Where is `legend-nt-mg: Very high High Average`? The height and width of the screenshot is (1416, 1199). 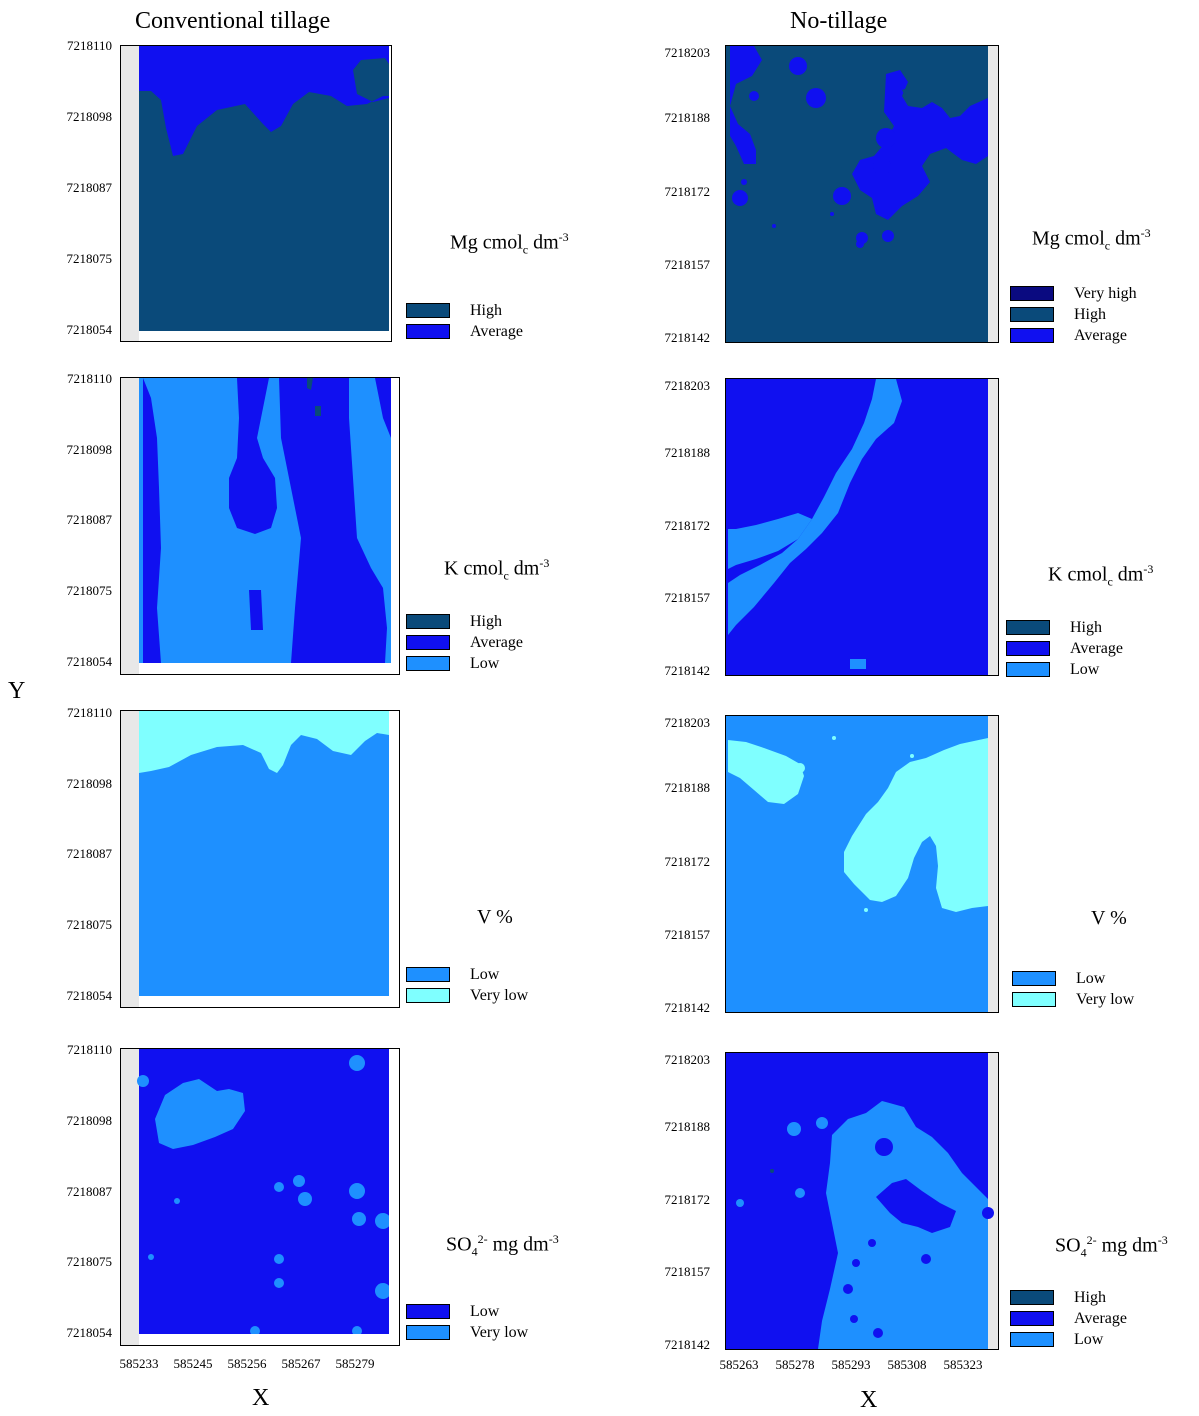 legend-nt-mg: Very high High Average is located at coordinates (1073, 314).